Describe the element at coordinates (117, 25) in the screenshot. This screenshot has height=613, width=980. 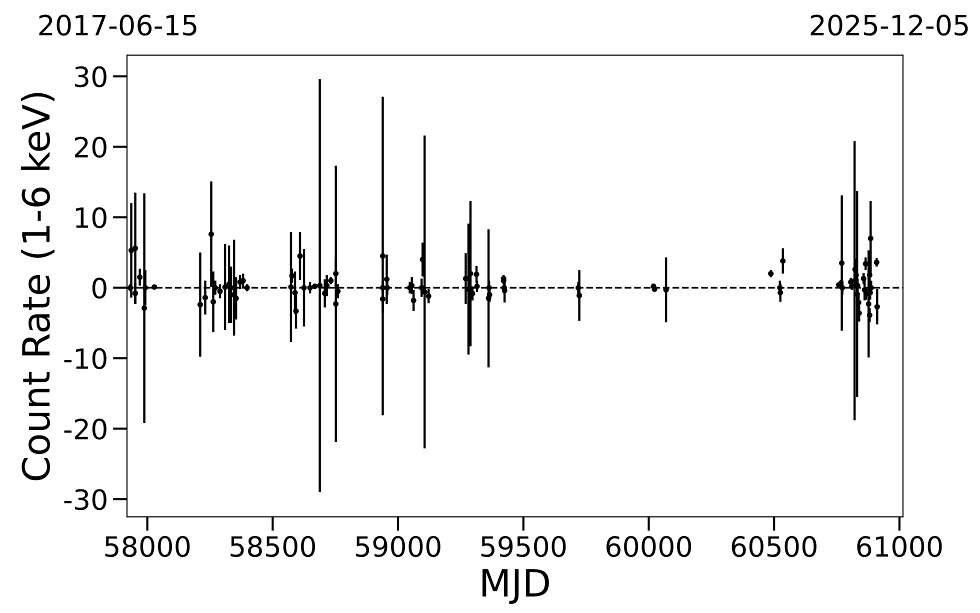
I see `text: 2017-06-15` at that location.